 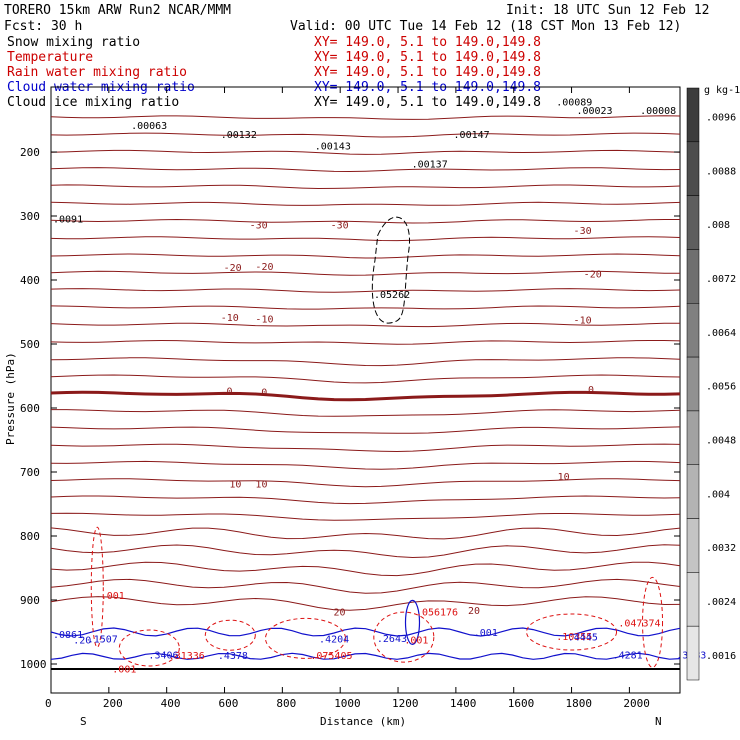 I want to click on cloud-label: .4281, so click(x=628, y=655).